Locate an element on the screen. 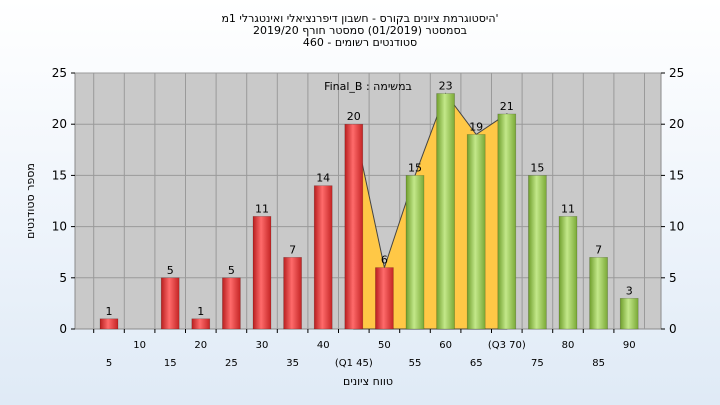  bar-value-label-50: 6 is located at coordinates (384, 260).